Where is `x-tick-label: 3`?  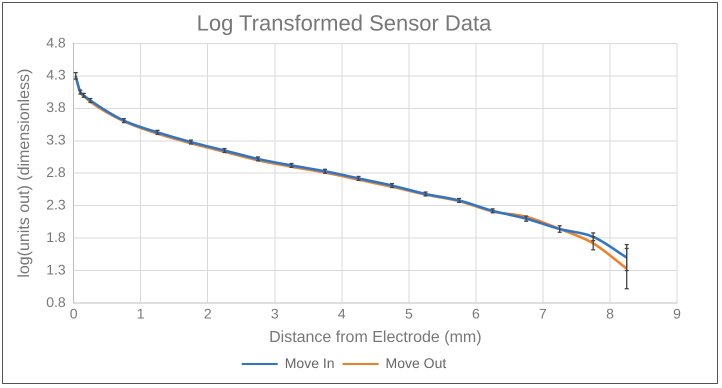 x-tick-label: 3 is located at coordinates (274, 313).